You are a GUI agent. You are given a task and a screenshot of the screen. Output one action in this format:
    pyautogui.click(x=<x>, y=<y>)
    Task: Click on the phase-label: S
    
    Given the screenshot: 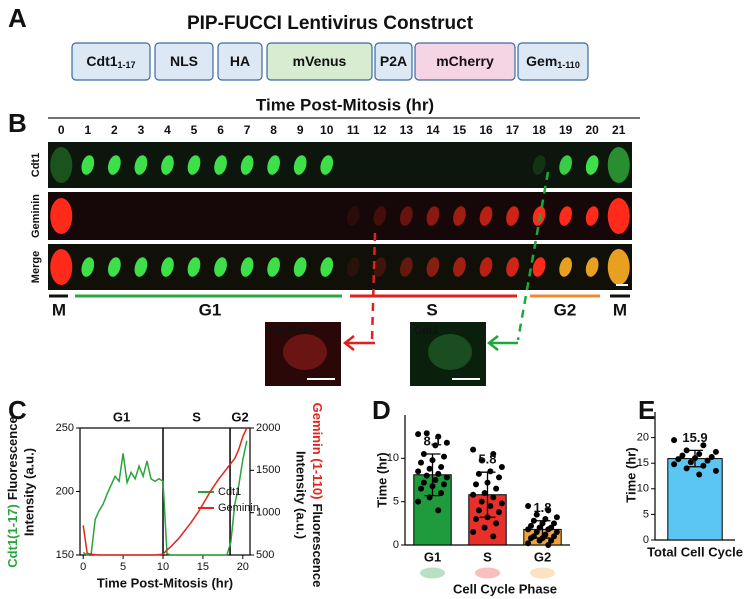 What is the action you would take?
    pyautogui.click(x=431, y=309)
    